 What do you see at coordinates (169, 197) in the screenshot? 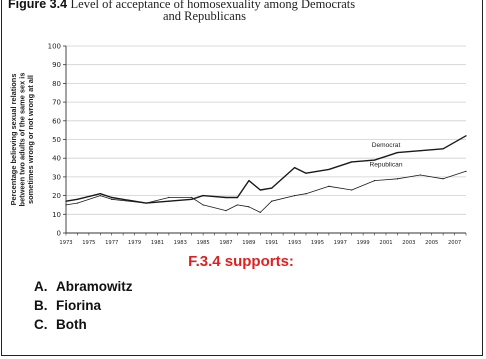
I see `data-point-republican-1982` at bounding box center [169, 197].